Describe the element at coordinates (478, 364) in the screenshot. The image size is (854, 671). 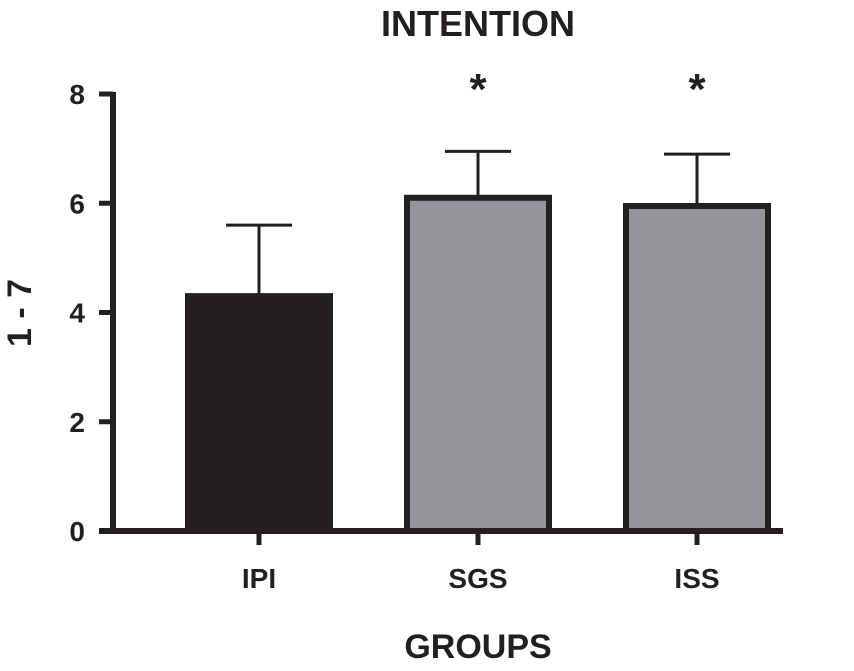
I see `bar-sgs` at that location.